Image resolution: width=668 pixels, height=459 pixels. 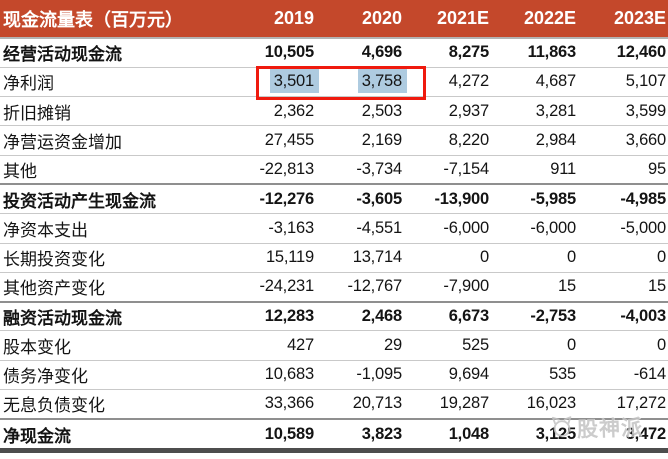 What do you see at coordinates (447, 52) in the screenshot?
I see `cell: 8,275` at bounding box center [447, 52].